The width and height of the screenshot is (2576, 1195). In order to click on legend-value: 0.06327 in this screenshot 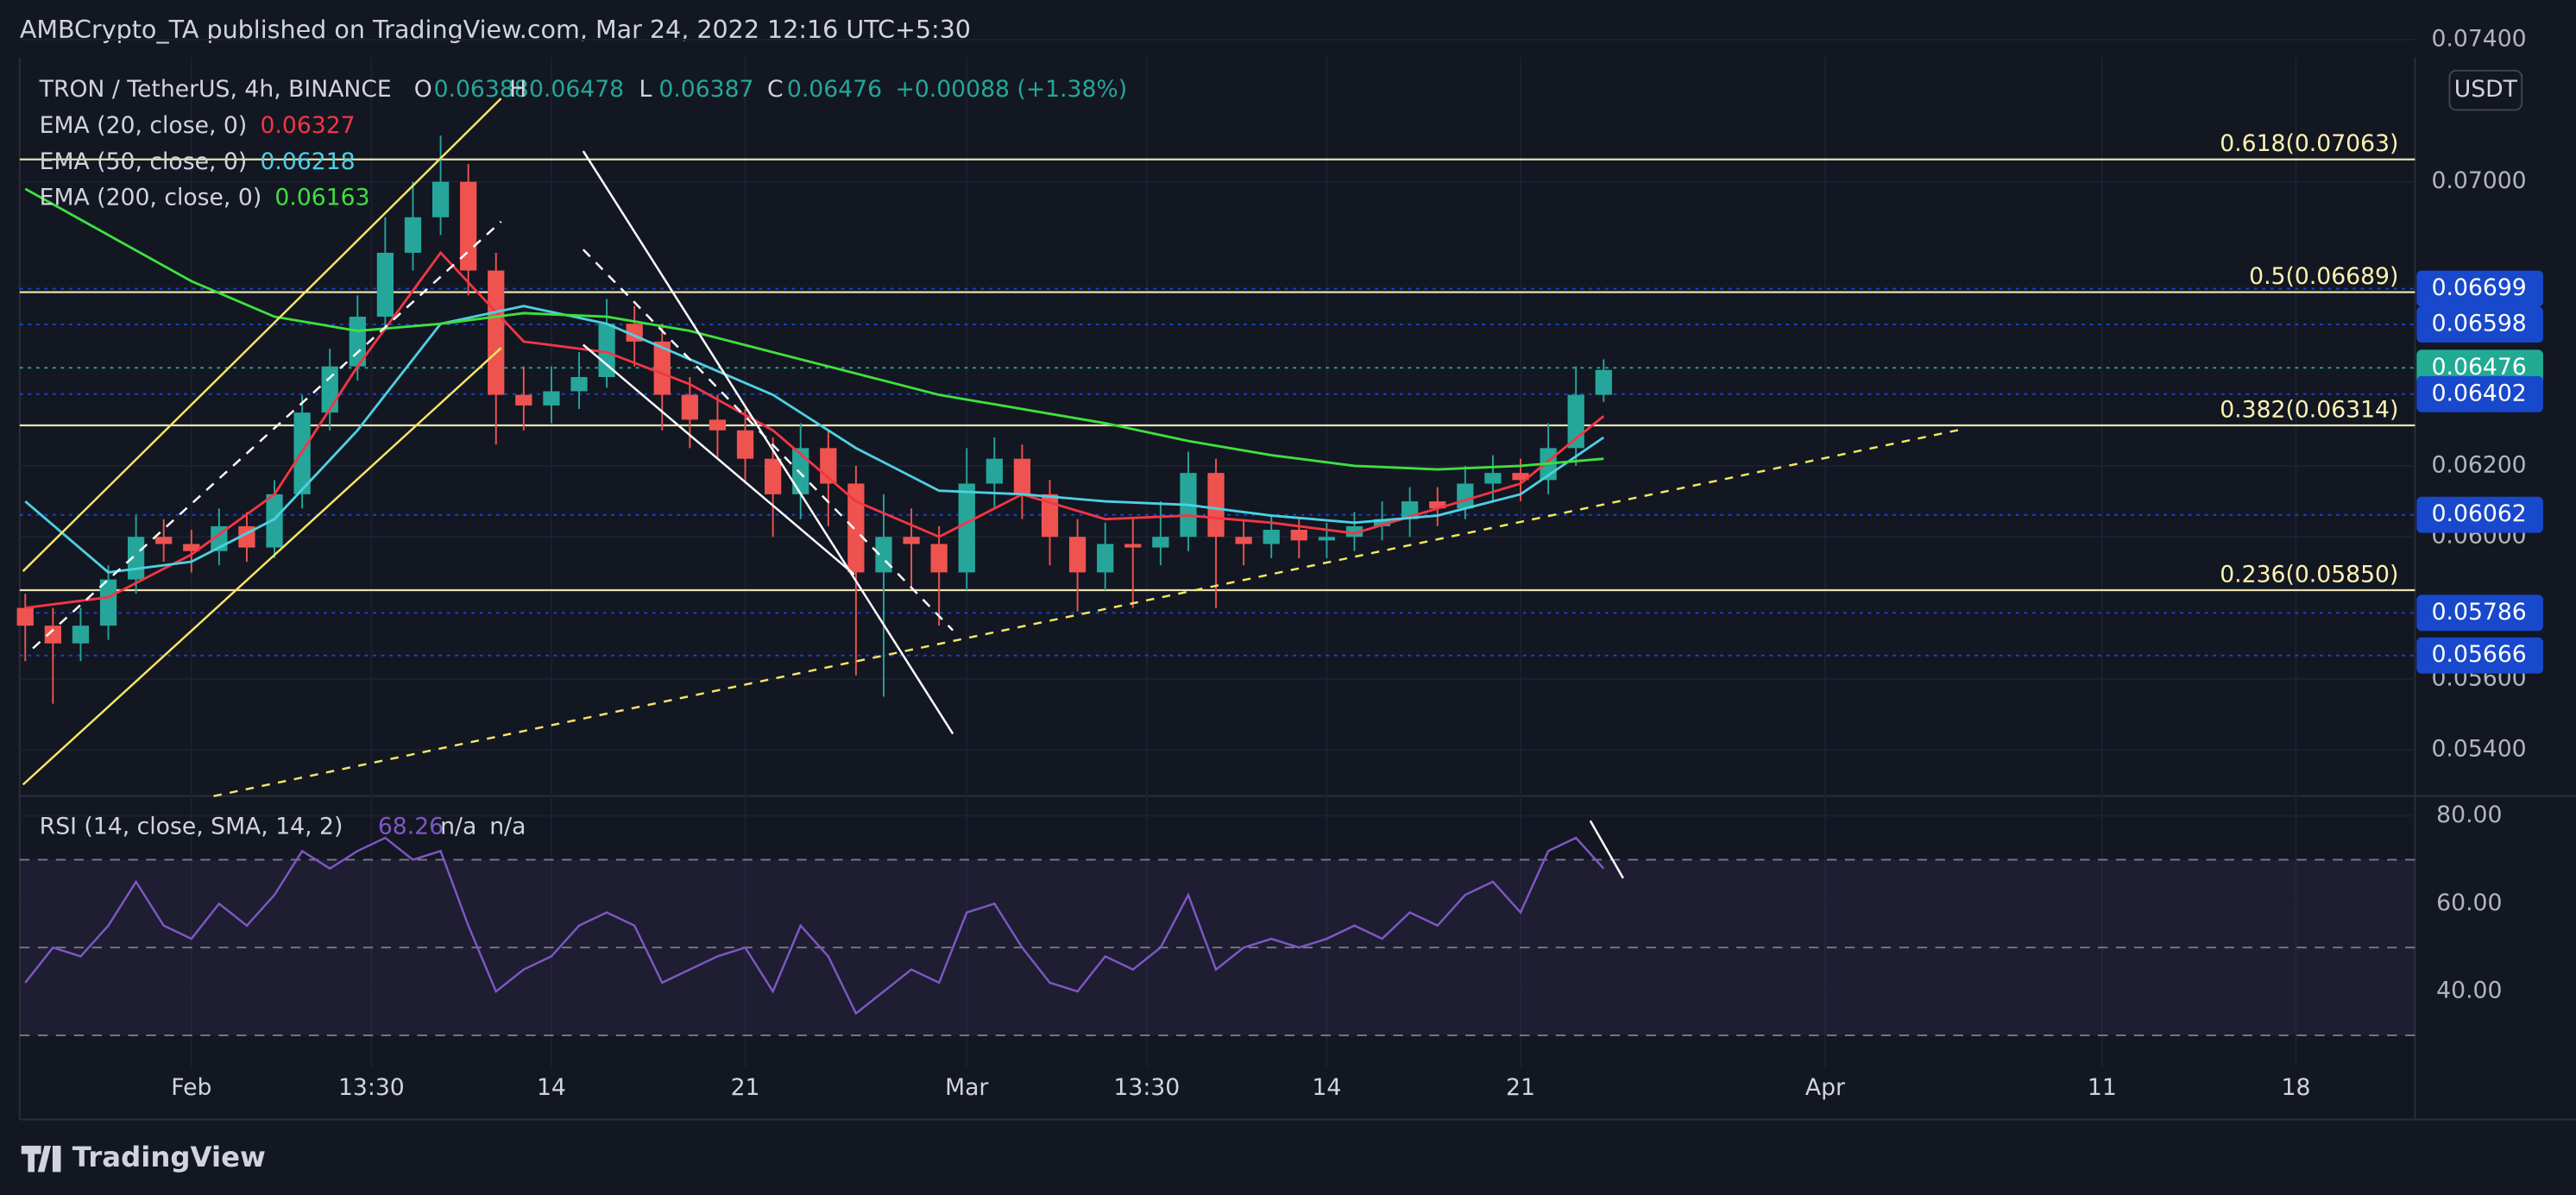, I will do `click(307, 126)`.